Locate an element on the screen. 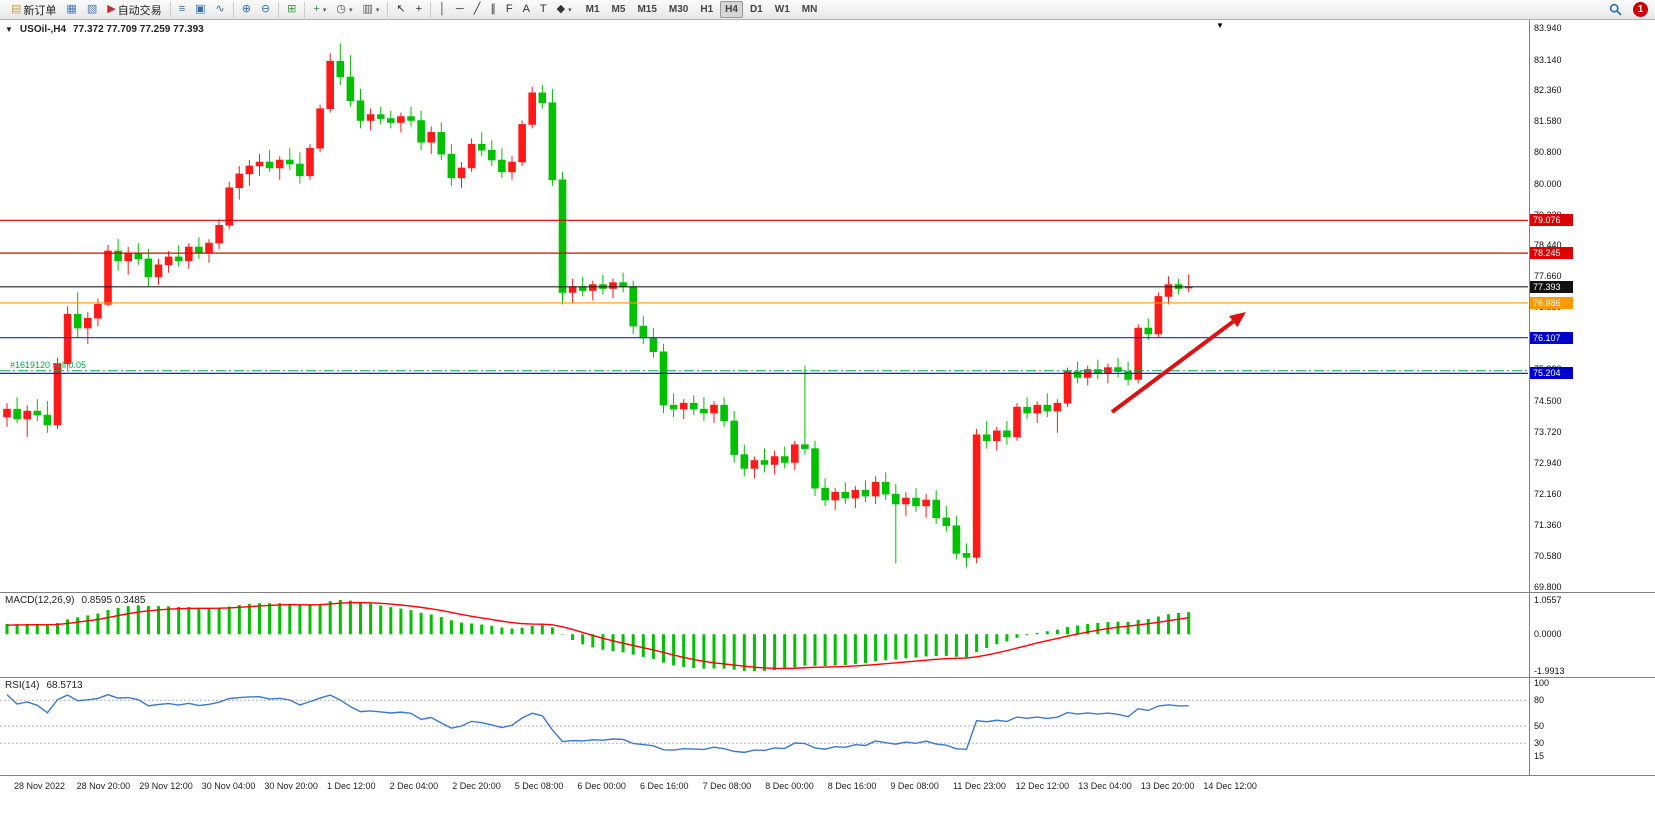  arrows-button: ◆ ▾ is located at coordinates (564, 9).